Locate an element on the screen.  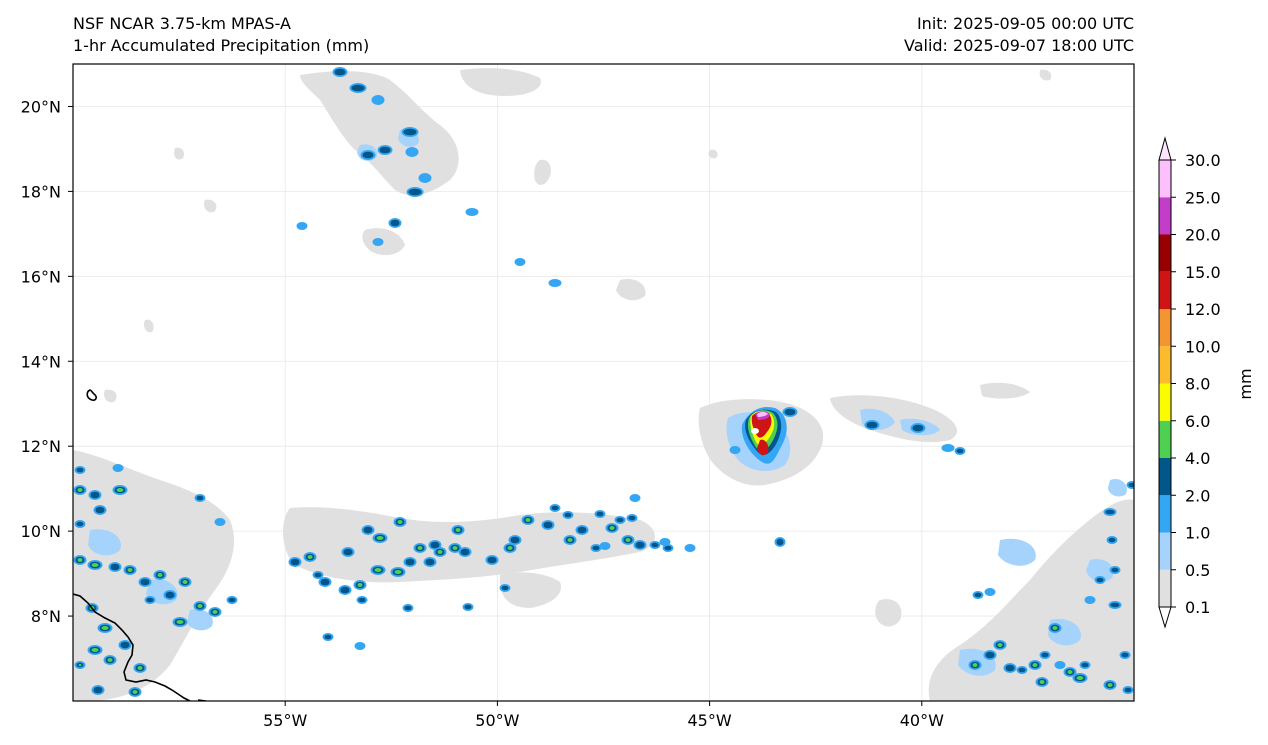
lat-tick-label: 14°N is located at coordinates (41, 361).